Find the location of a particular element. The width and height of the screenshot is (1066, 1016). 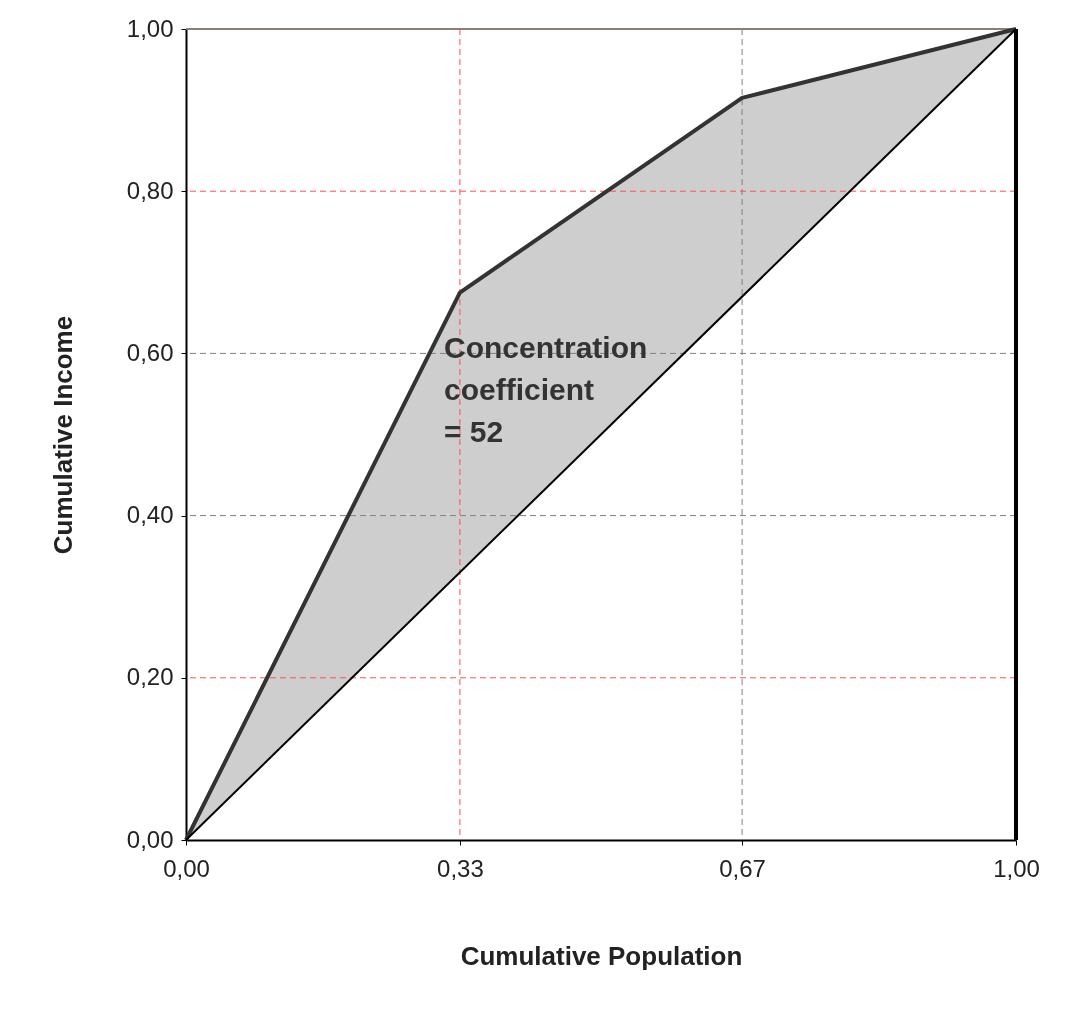

x-axis-title: Cumulative Population is located at coordinates (601, 955).